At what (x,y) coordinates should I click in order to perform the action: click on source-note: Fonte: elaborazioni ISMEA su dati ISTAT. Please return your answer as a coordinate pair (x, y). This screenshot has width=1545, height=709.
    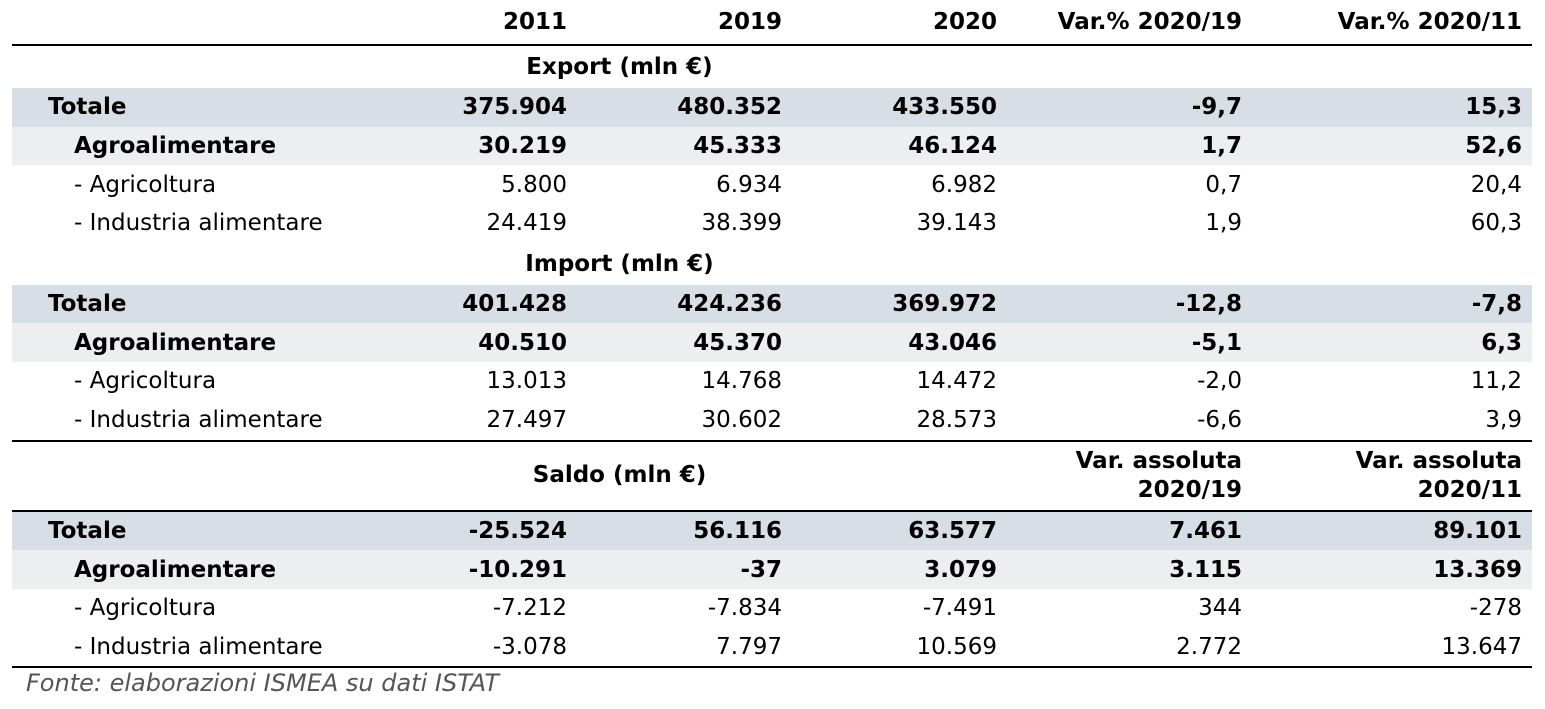
    Looking at the image, I should click on (263, 683).